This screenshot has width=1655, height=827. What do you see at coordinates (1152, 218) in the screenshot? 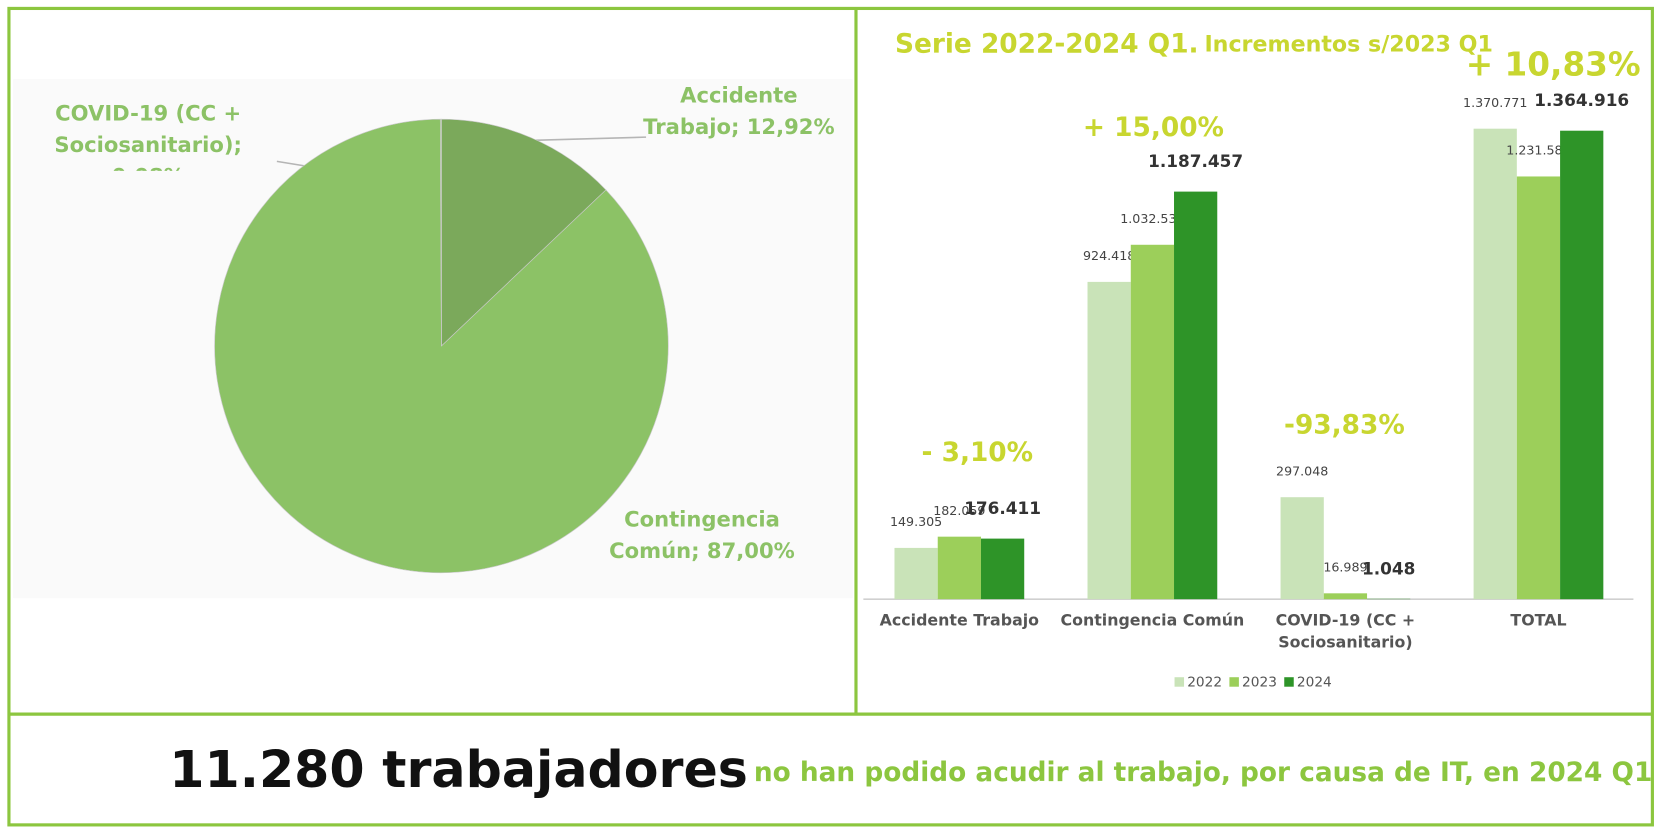
I see `data-label: 1.032.532` at bounding box center [1152, 218].